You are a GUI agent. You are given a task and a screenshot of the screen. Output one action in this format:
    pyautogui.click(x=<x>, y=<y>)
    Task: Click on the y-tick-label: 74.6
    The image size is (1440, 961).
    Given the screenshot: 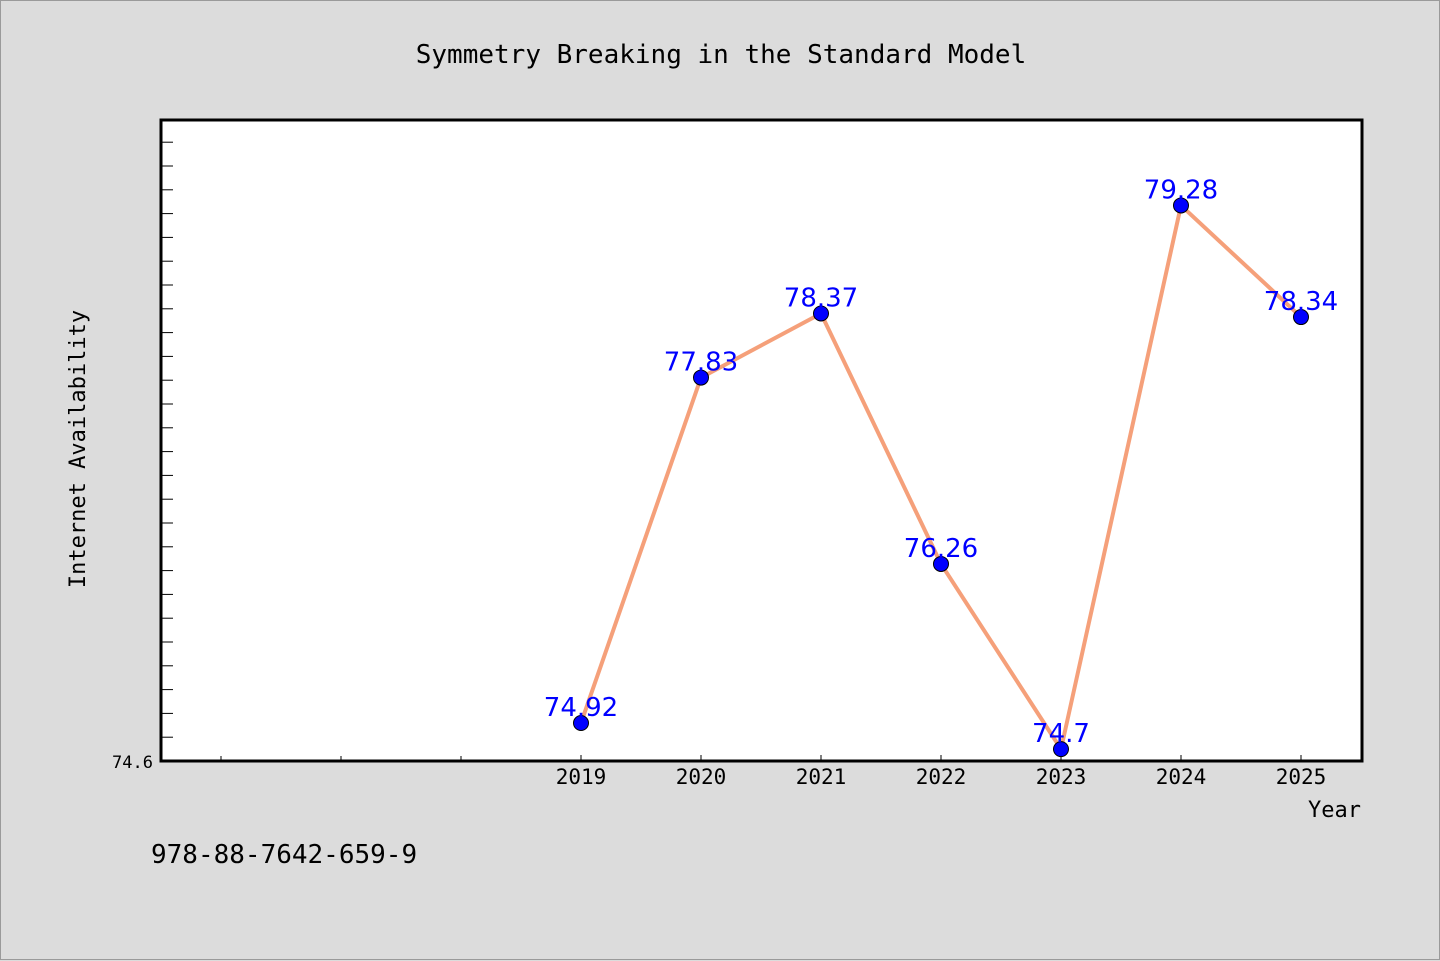 What is the action you would take?
    pyautogui.click(x=132, y=763)
    